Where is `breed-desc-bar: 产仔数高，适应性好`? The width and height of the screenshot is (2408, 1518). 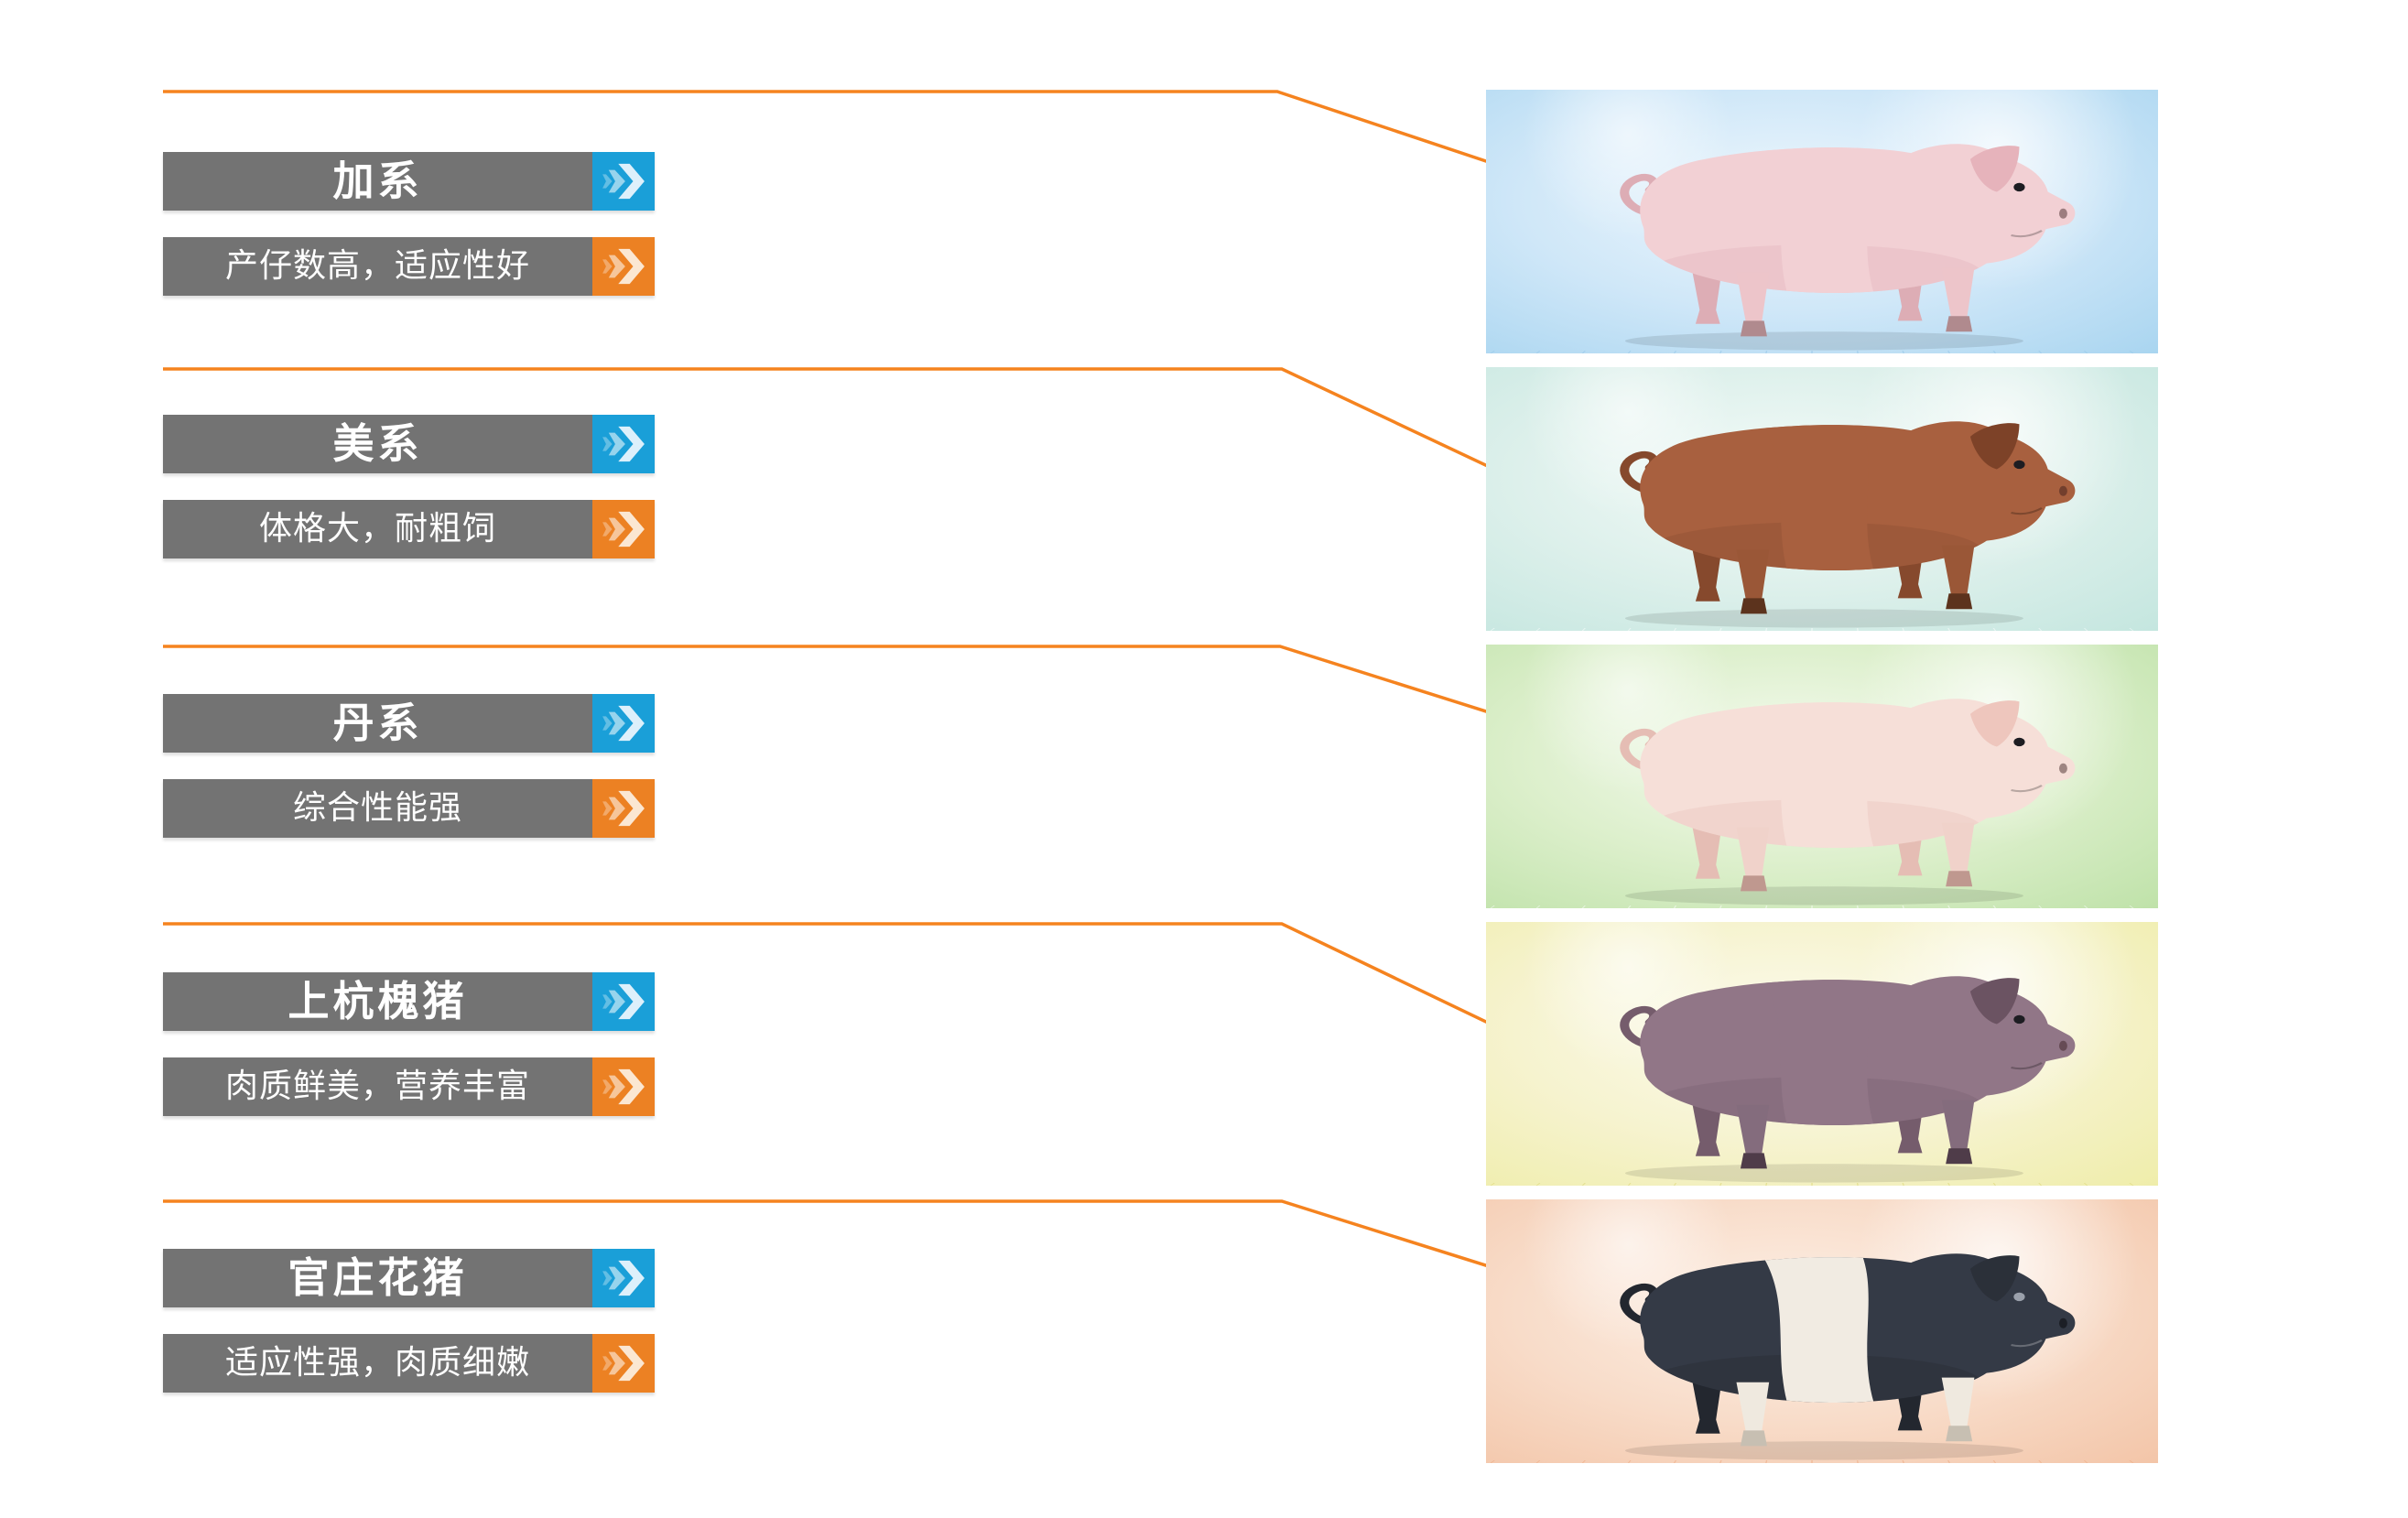
breed-desc-bar: 产仔数高，适应性好 is located at coordinates (409, 266).